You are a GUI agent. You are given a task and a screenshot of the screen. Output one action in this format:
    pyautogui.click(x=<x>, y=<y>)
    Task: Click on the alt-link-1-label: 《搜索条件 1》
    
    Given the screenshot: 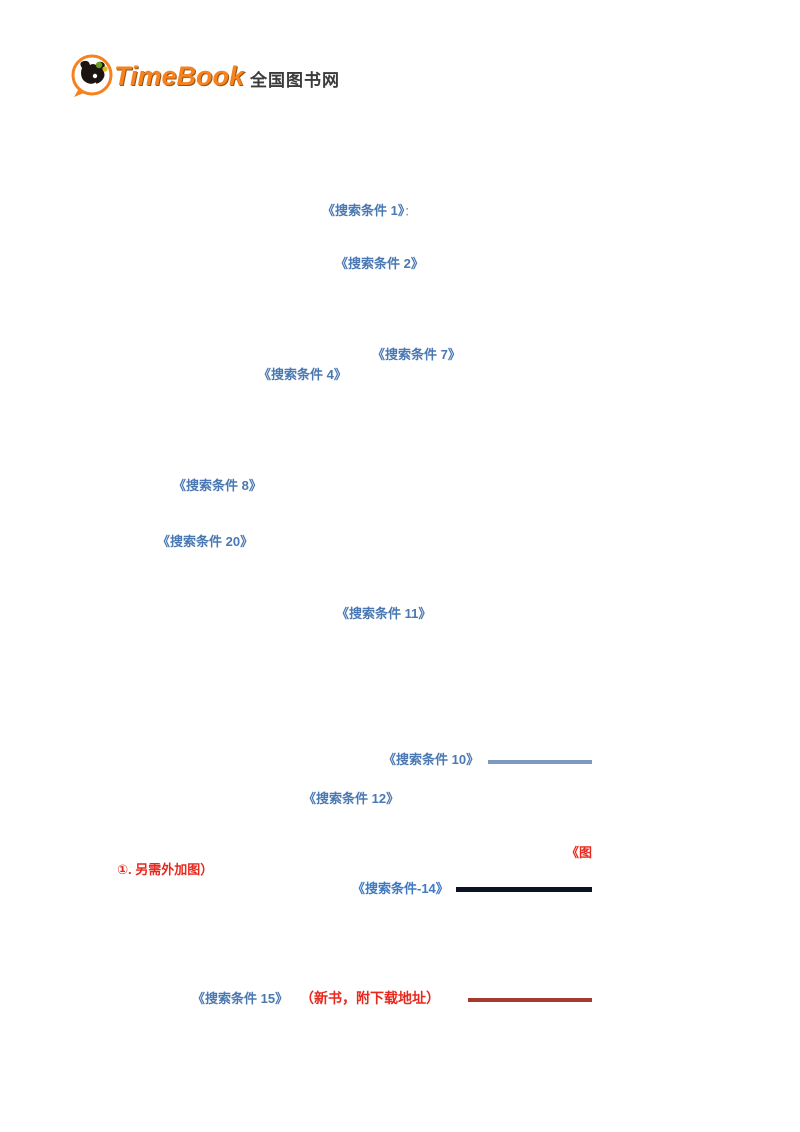 What is the action you would take?
    pyautogui.click(x=363, y=210)
    